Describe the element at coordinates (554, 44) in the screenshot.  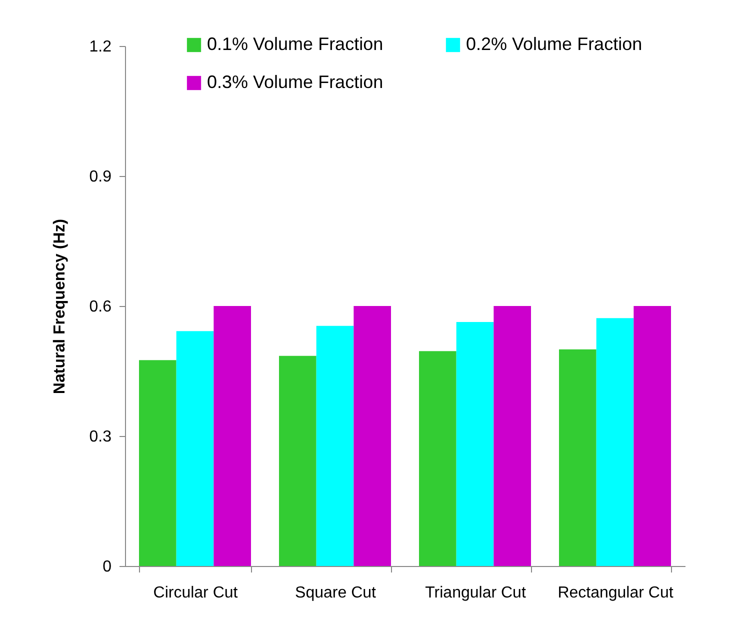
I see `legend-label: 0.2% Volume Fraction` at that location.